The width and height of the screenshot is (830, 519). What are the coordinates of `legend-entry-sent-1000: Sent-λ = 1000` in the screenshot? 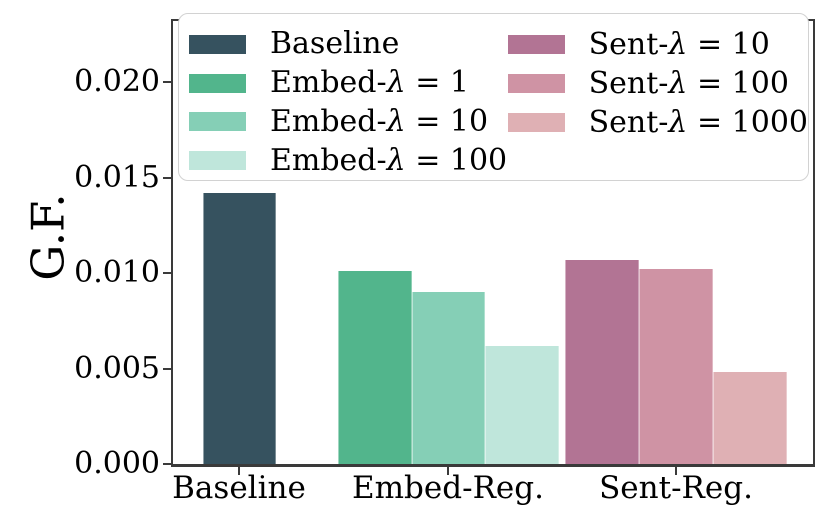 It's located at (657, 122).